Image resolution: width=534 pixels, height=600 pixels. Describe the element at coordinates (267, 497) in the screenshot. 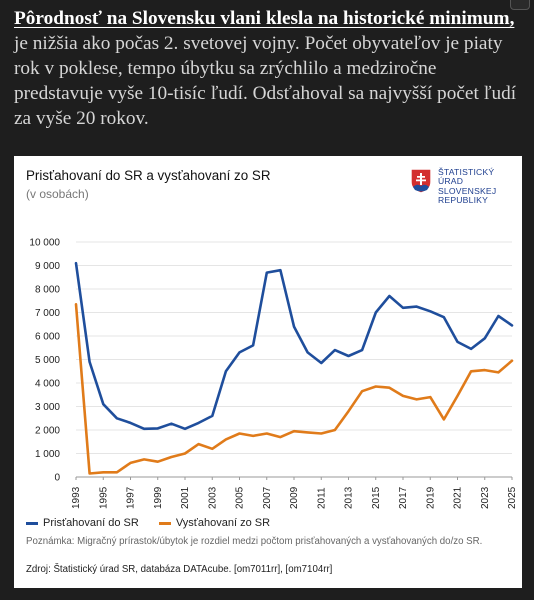

I see `x-tick-label: 2007` at that location.